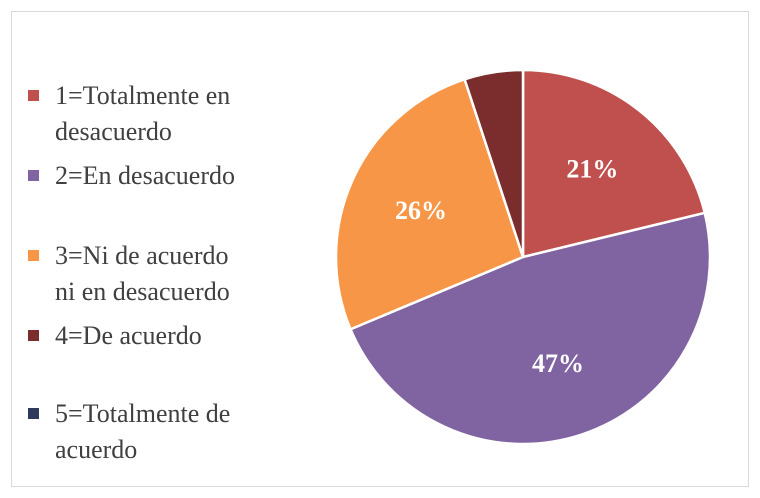 The width and height of the screenshot is (760, 498). What do you see at coordinates (592, 168) in the screenshot?
I see `data-label-1: 21%` at bounding box center [592, 168].